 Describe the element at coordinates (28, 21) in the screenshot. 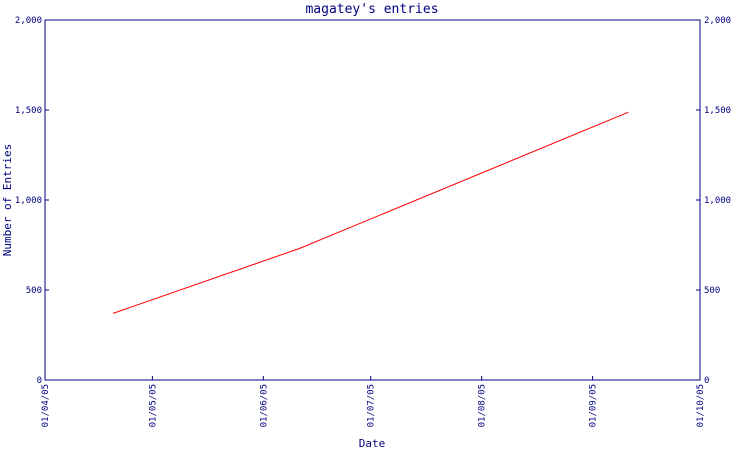

I see `y-tick-label-left: 2,000` at that location.